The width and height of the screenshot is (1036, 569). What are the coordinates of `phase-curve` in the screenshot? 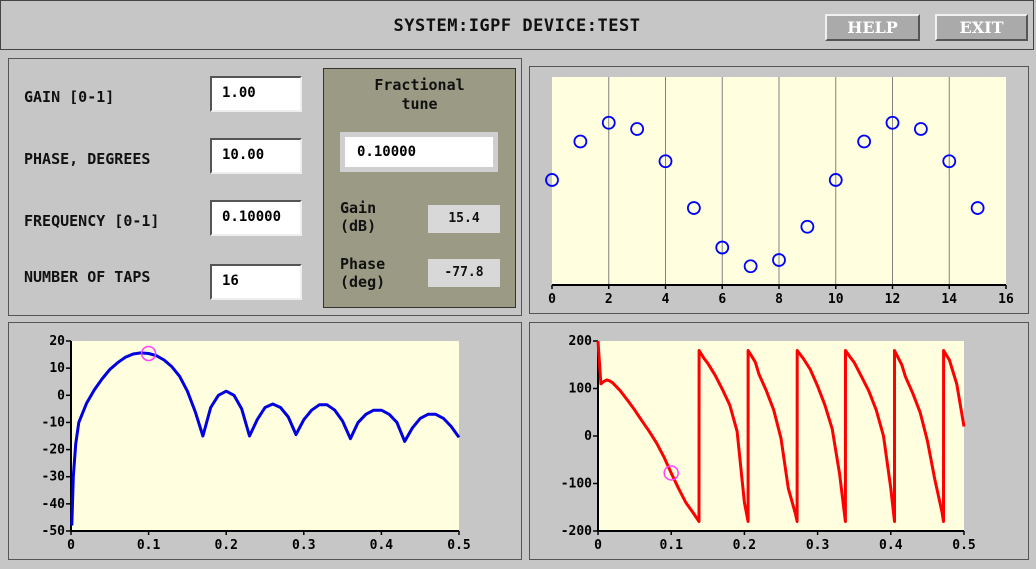 It's located at (781, 431).